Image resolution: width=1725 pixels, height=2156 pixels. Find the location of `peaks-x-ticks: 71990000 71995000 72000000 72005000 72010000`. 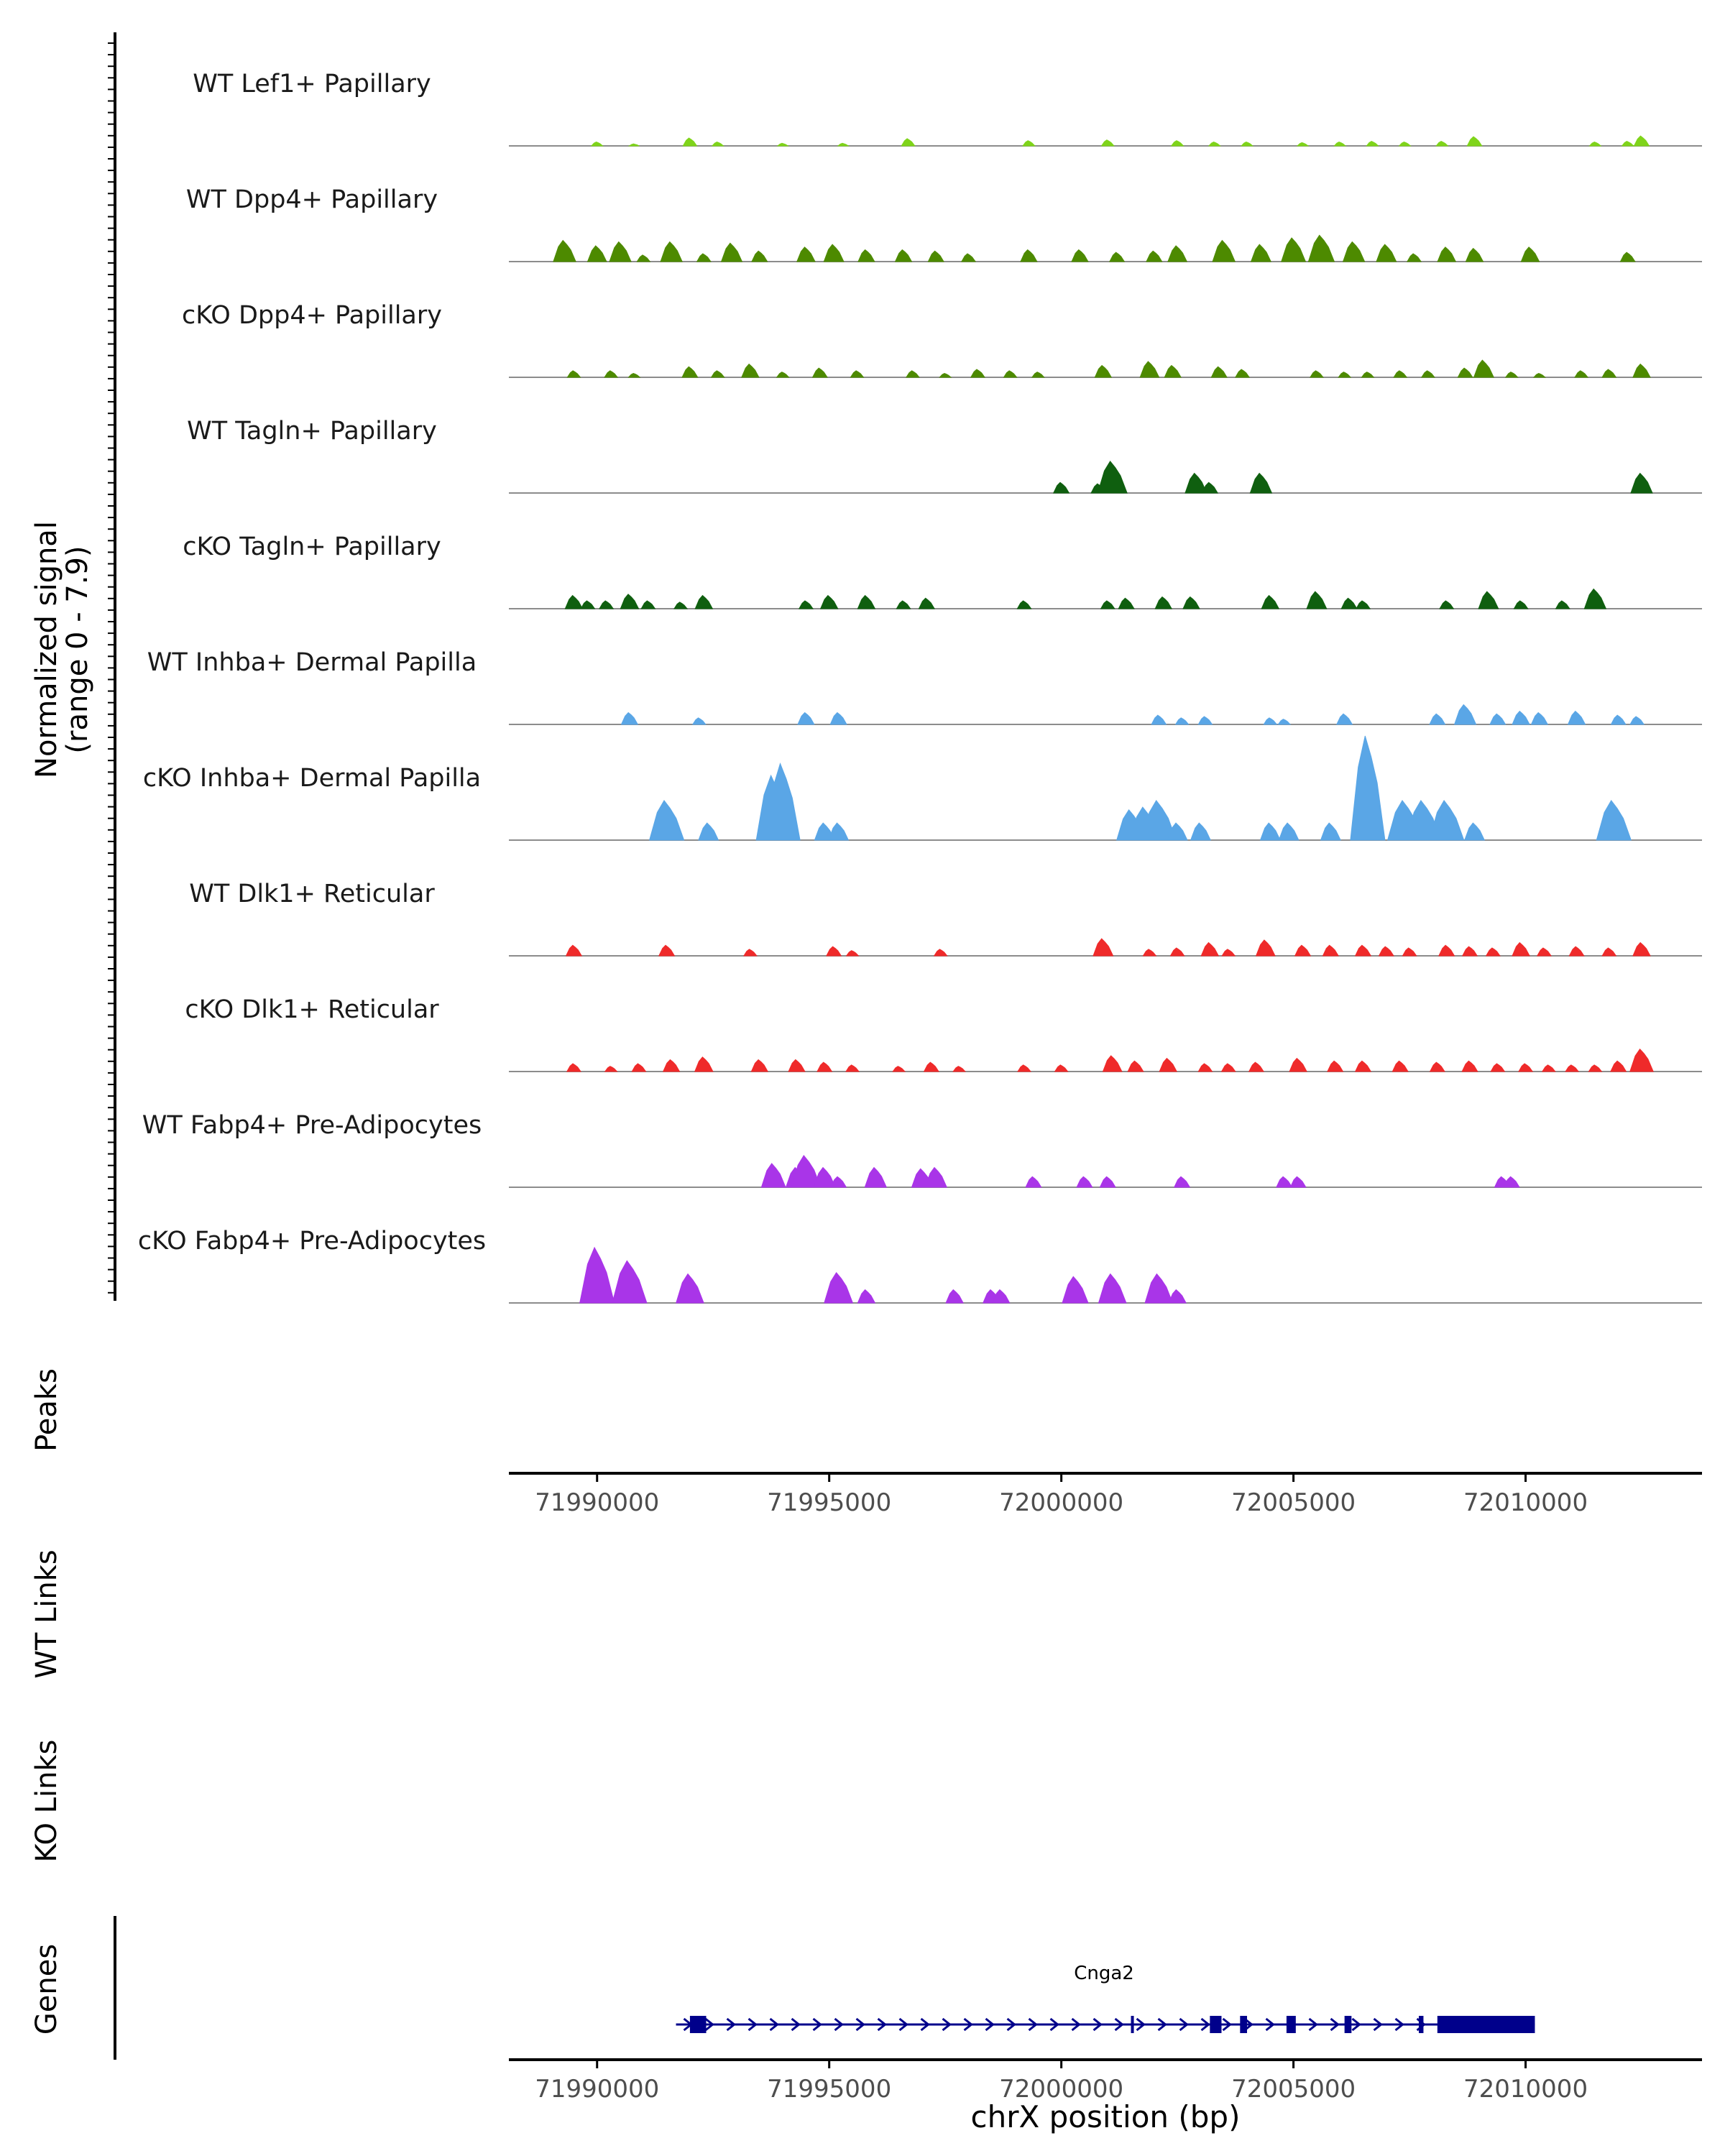

peaks-x-ticks: 71990000 71995000 72000000 72005000 72010000 is located at coordinates (1061, 1495).